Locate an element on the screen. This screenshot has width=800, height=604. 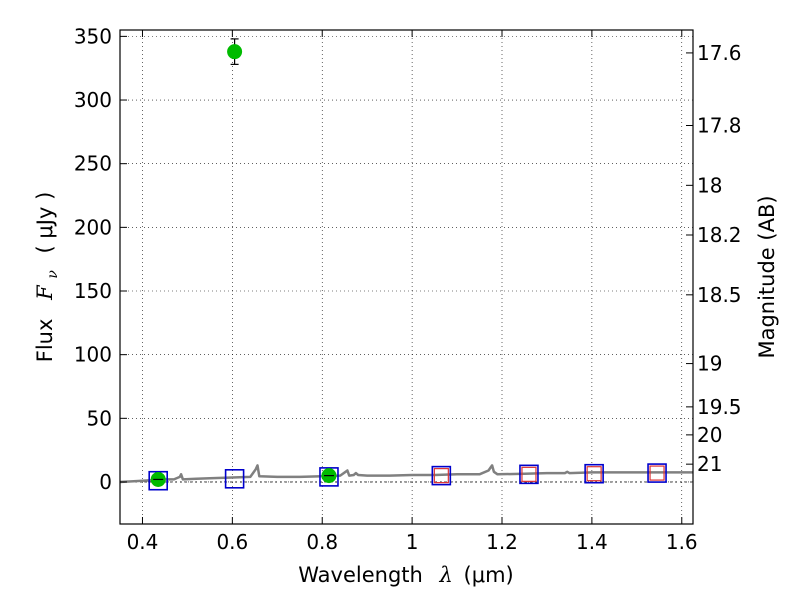
y-axis-label: Flux F ν ( μJy ) is located at coordinates (47, 277).